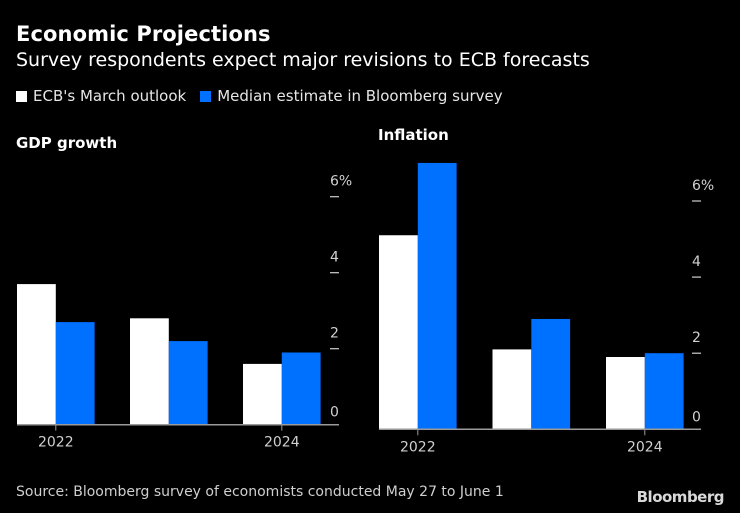  I want to click on inflation-panel-title: Inflation, so click(413, 135).